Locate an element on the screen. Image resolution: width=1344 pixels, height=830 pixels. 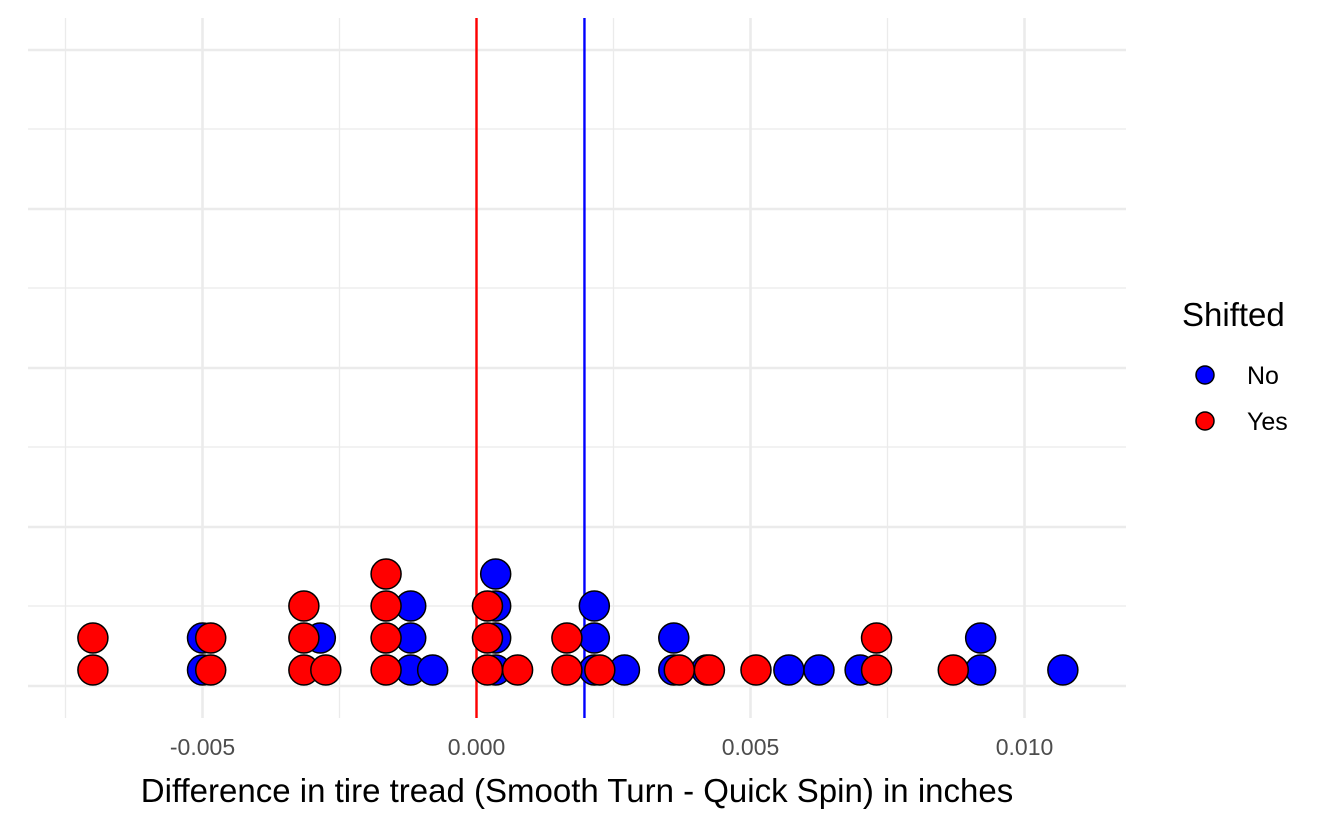
legend-label-yes: Yes is located at coordinates (1267, 422).